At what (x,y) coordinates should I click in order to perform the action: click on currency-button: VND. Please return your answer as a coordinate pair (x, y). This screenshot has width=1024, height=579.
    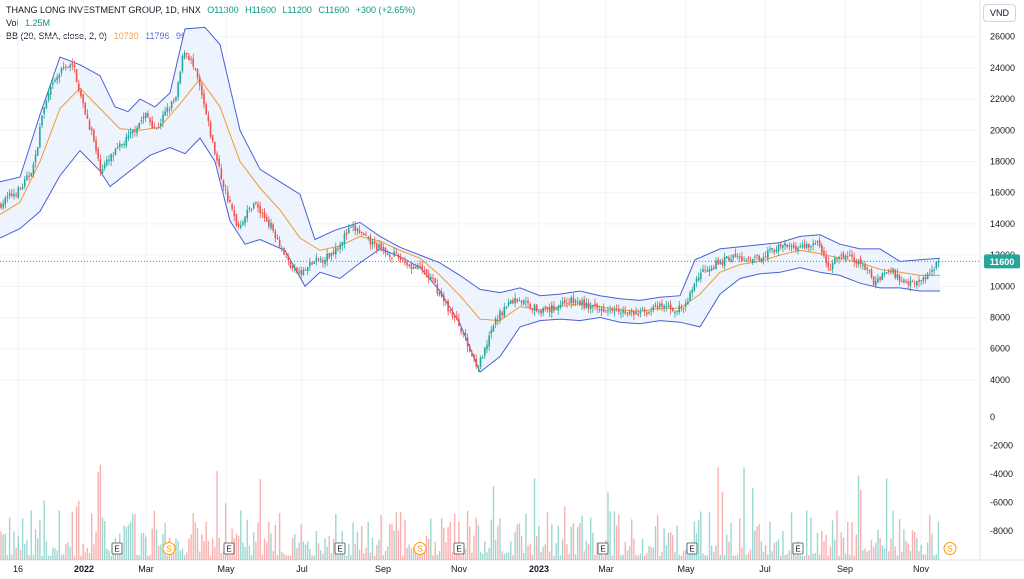
    Looking at the image, I should click on (999, 13).